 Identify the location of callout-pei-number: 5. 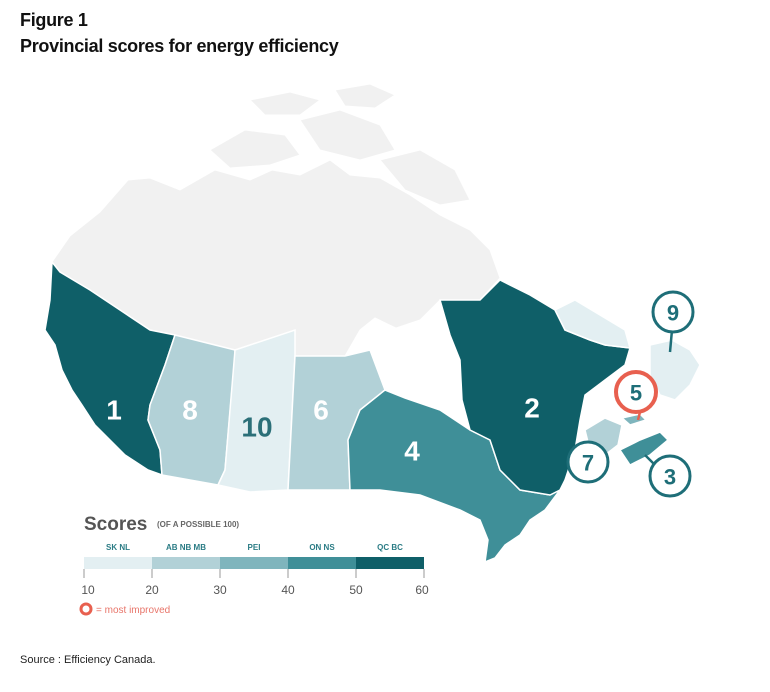
(636, 393).